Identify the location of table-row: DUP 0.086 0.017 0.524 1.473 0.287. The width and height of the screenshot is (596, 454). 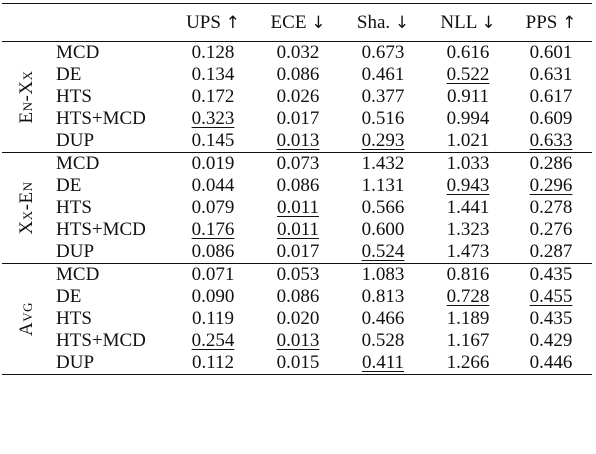
(297, 252).